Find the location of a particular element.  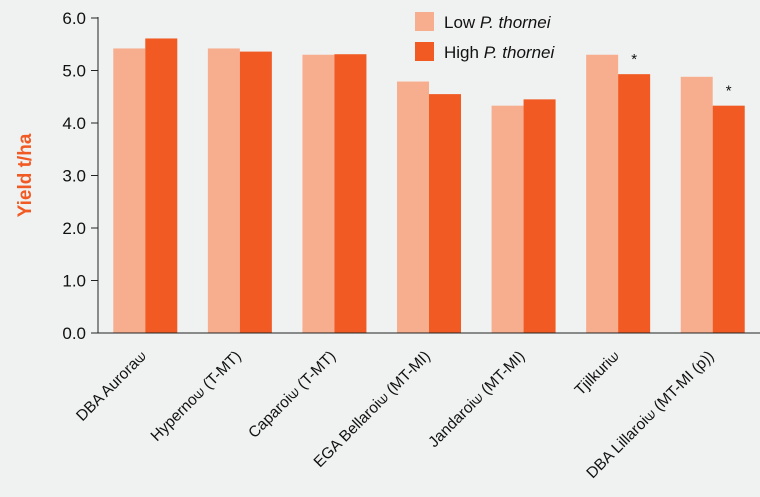

x-tick-label: Tjilkuri⟒ is located at coordinates (597, 373).